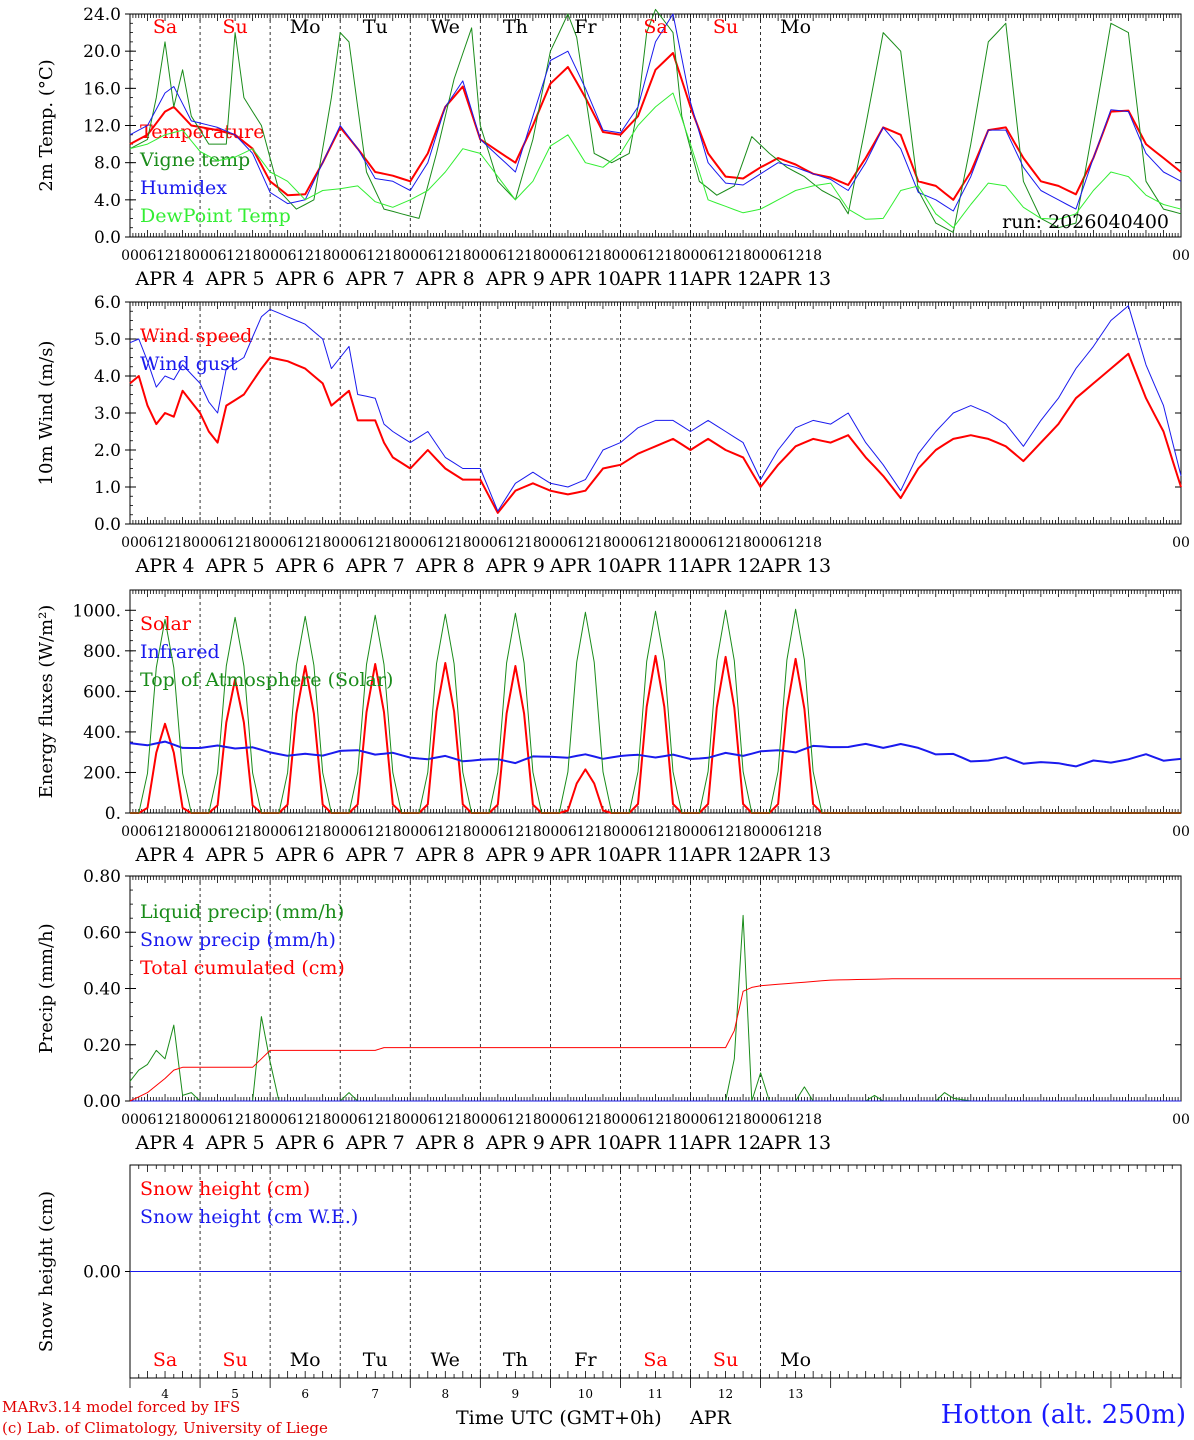  I want to click on legend-entry: Snow height (cm W.E.), so click(249, 1217).